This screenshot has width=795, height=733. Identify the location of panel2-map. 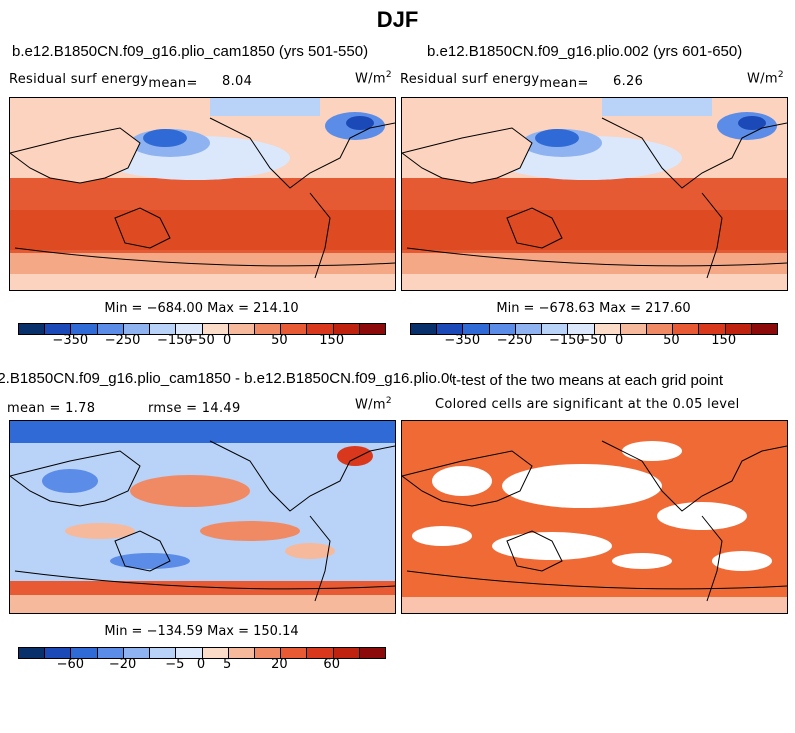
(594, 194).